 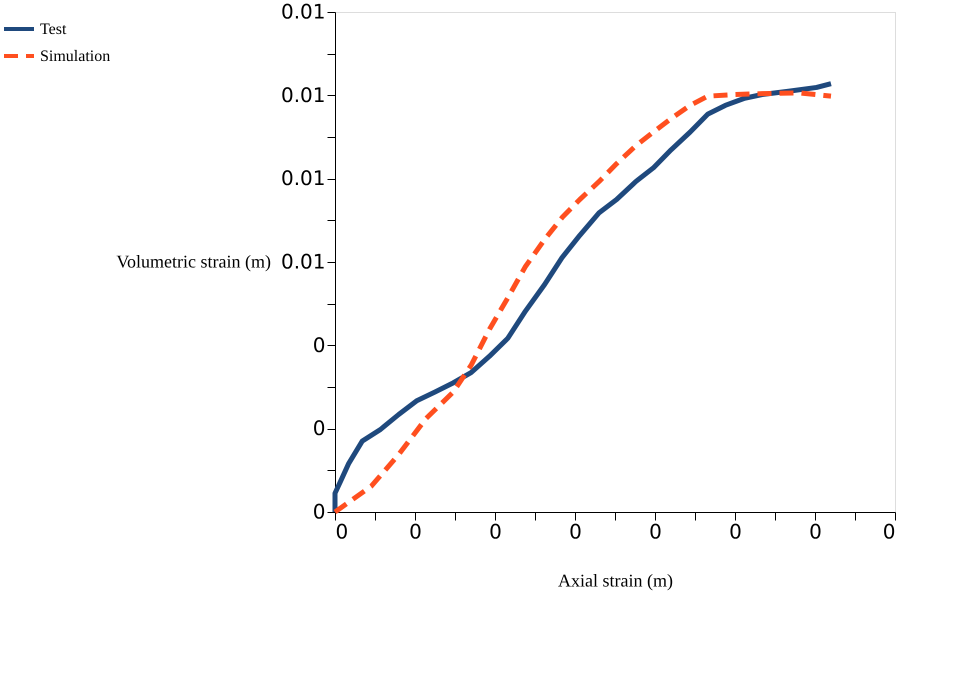 What do you see at coordinates (615, 580) in the screenshot?
I see `x-axis-title: Axial strain (m)` at bounding box center [615, 580].